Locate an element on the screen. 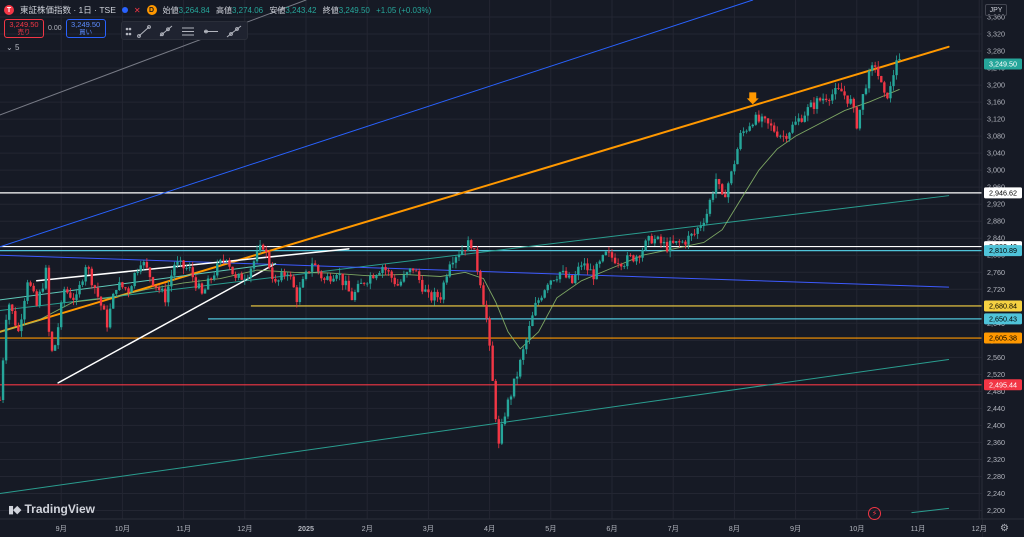  parallel-channel-tool-icon is located at coordinates (188, 31).